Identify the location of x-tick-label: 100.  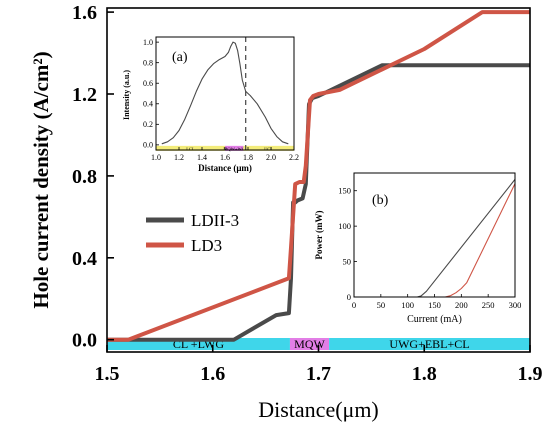
(407, 305).